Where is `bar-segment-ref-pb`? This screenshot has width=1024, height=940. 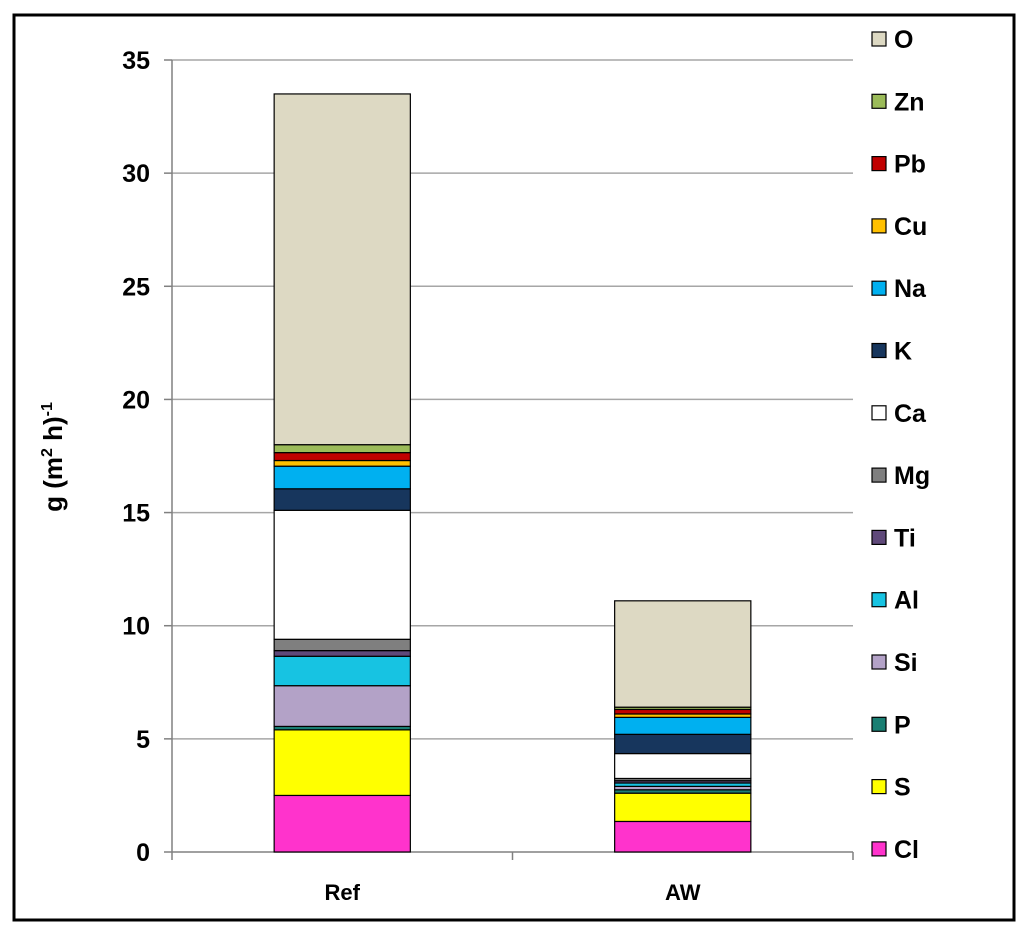
bar-segment-ref-pb is located at coordinates (342, 457).